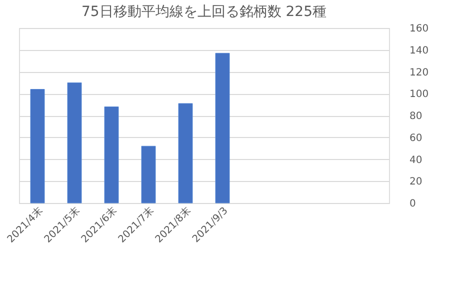  Describe the element at coordinates (416, 160) in the screenshot. I see `y-tick-label: 40` at that location.